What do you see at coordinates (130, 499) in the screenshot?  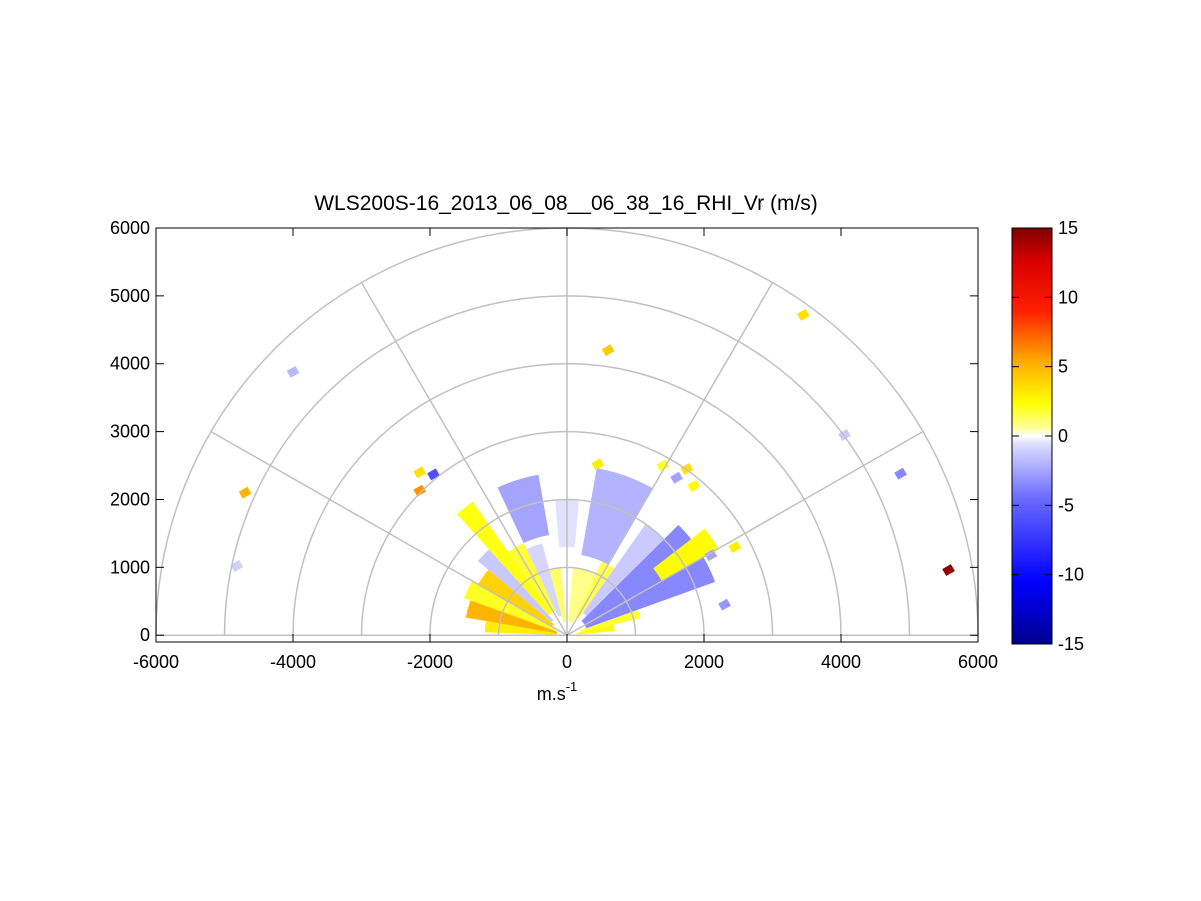 I see `y-tick-label: 2000` at bounding box center [130, 499].